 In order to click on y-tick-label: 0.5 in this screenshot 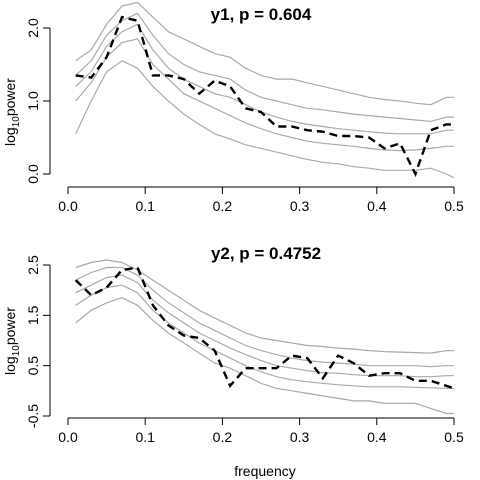, I will do `click(33, 366)`.